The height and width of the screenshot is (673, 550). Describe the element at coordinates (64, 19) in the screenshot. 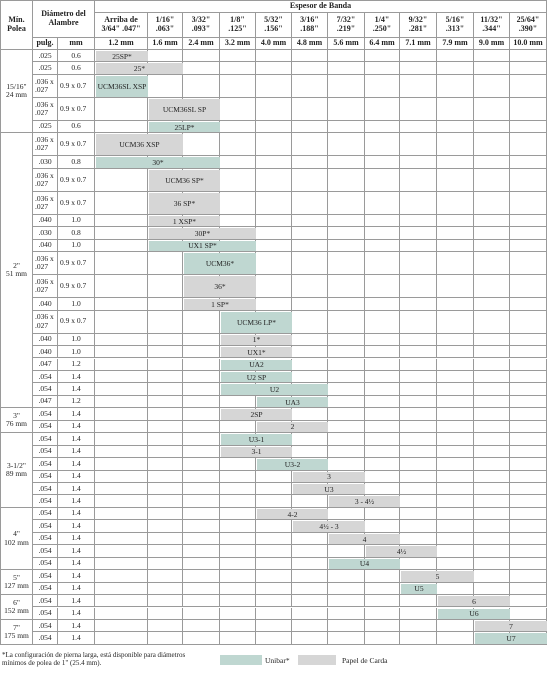

I see `wire-diameter-header: Diámetro del Alambre` at that location.